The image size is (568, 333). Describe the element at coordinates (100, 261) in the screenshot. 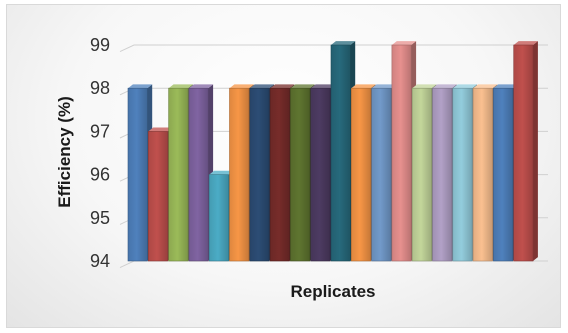

I see `y-tick-label: 94` at that location.